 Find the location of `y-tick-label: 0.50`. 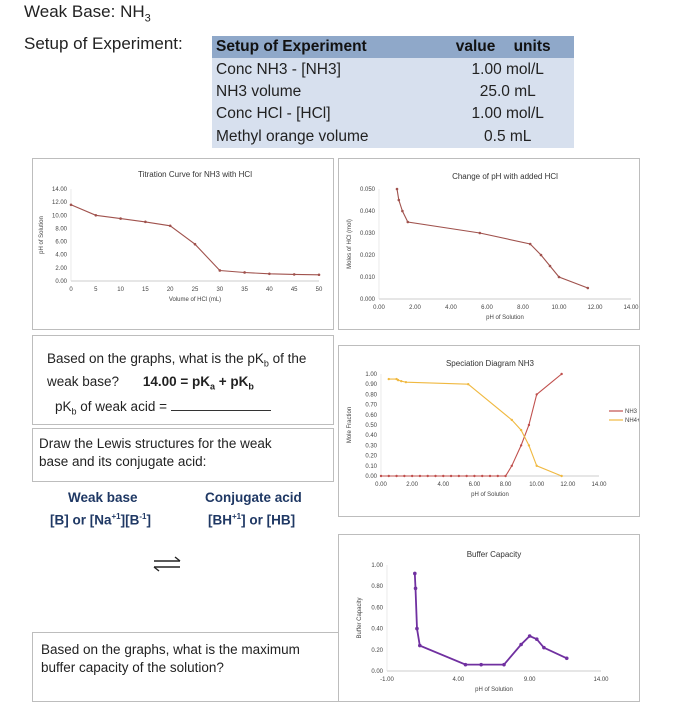

y-tick-label: 0.50 is located at coordinates (371, 426).